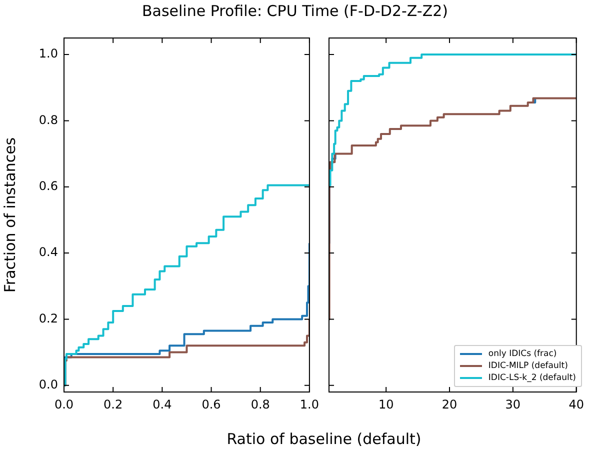 The image size is (590, 457). What do you see at coordinates (386, 404) in the screenshot?
I see `x-tick-label: 10` at bounding box center [386, 404].